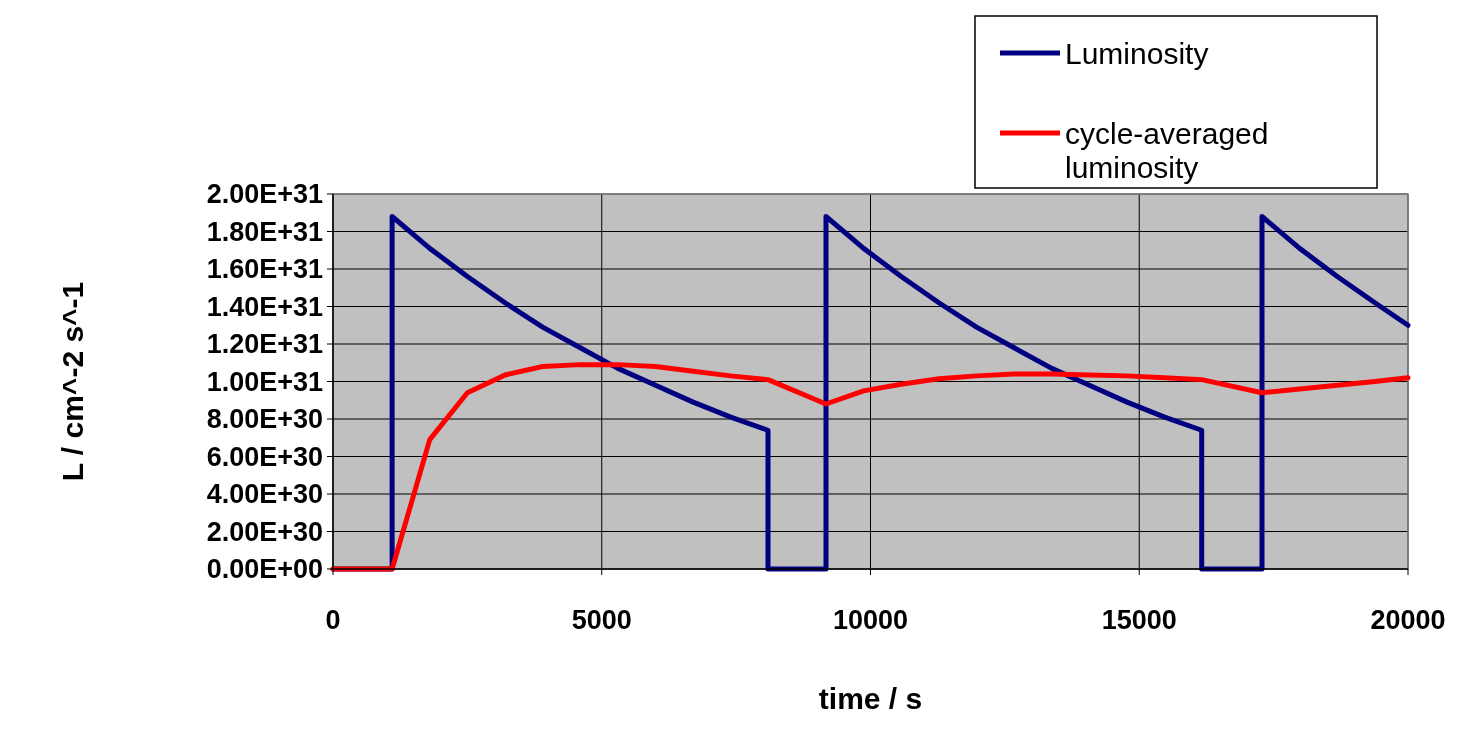 This screenshot has width=1481, height=756. Describe the element at coordinates (264, 269) in the screenshot. I see `y-tick-label: 1.60E+31` at that location.